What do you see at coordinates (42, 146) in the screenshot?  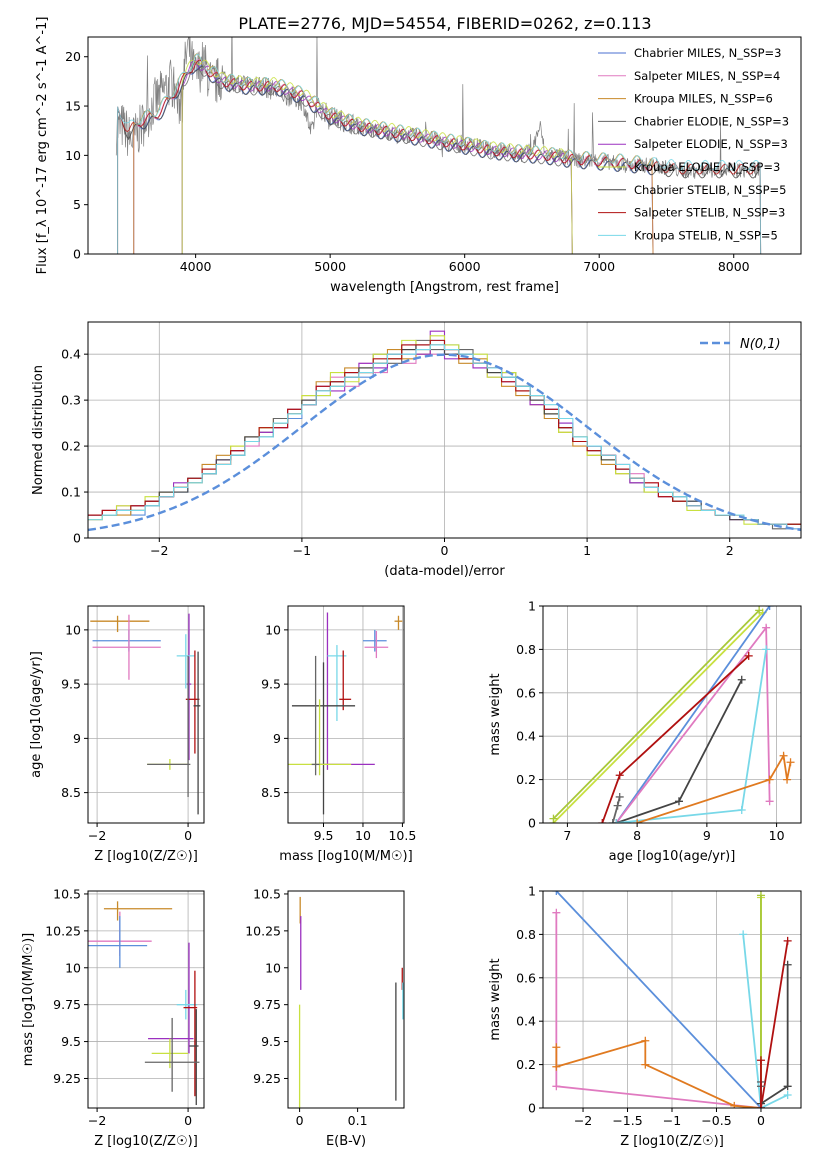 I see `y-axis-label: Flux [f_λ 10^-17 erg cm^-2 s^-1 A^-1]` at bounding box center [42, 146].